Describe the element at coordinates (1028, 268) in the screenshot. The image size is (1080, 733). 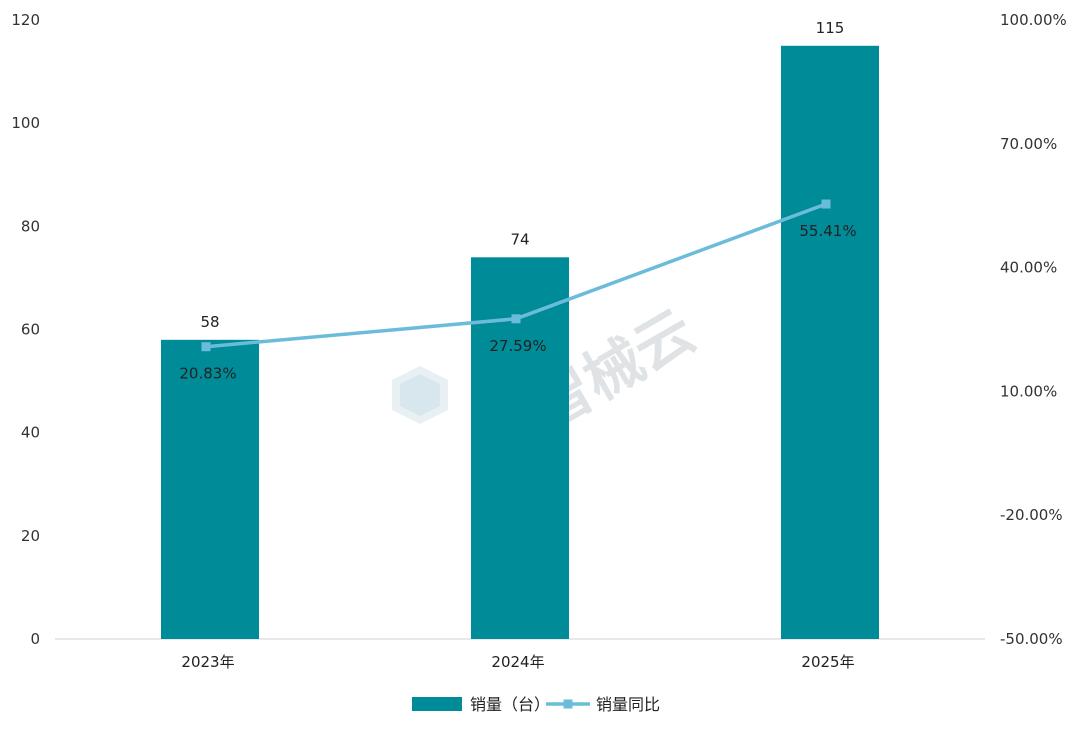
I see `right-tick-label: 40.00%` at that location.